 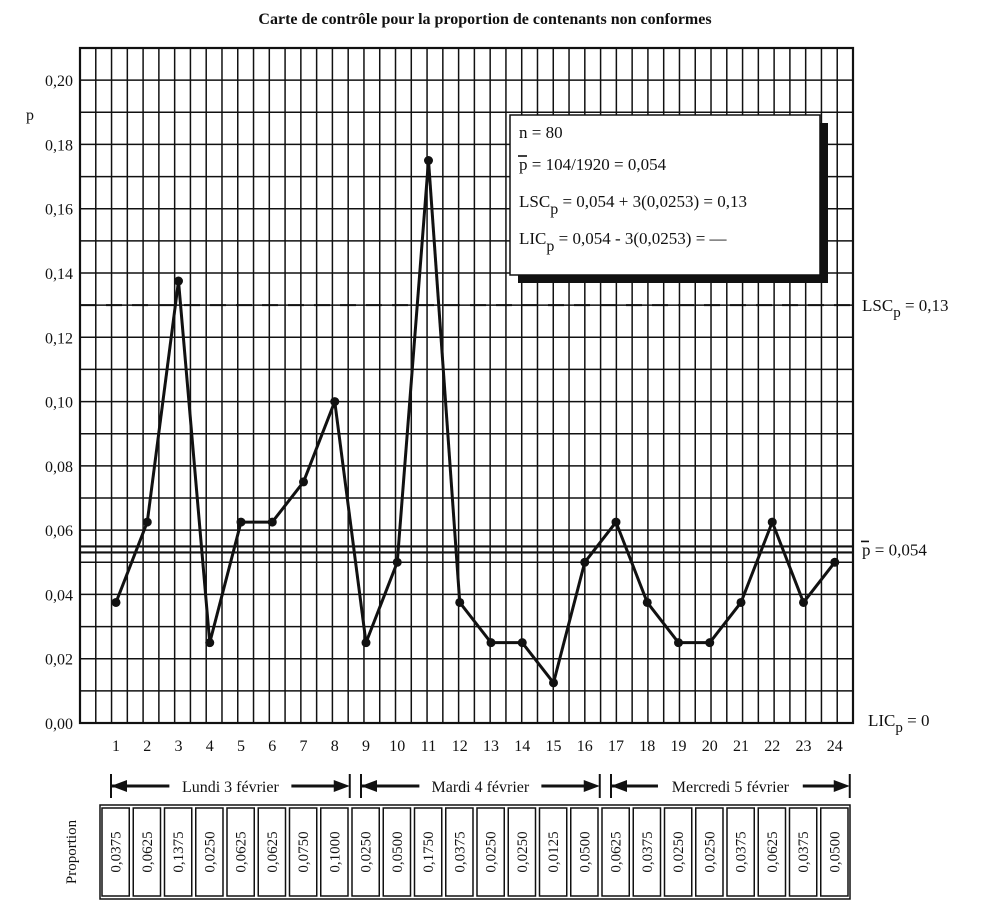 I want to click on x-tick-label: 13, so click(x=491, y=746).